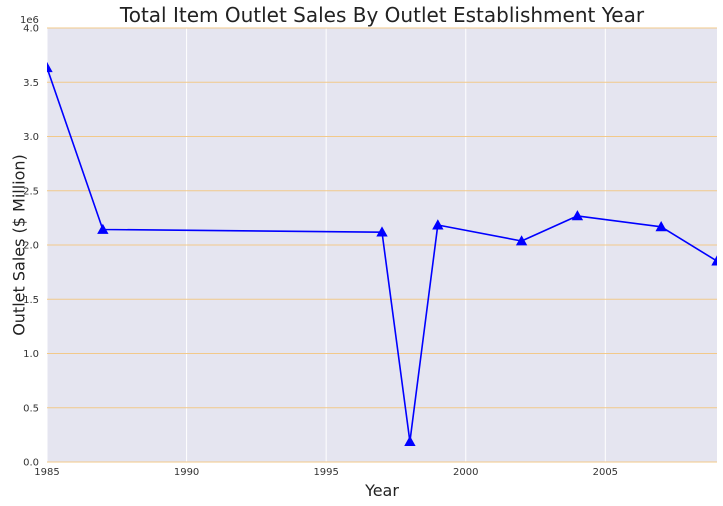 This screenshot has width=723, height=506. What do you see at coordinates (31, 408) in the screenshot?
I see `y-tick-label: 0.5` at bounding box center [31, 408].